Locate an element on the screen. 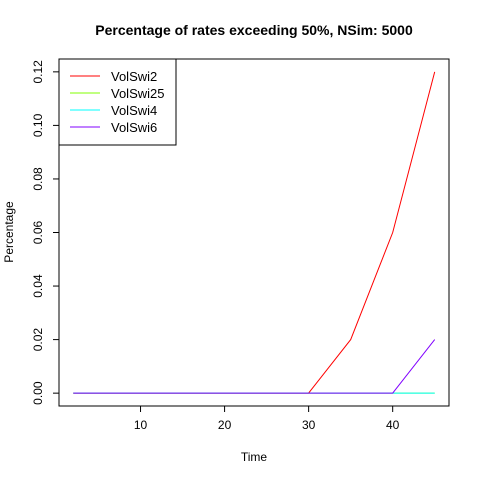  x-tick-label: 20 is located at coordinates (225, 425).